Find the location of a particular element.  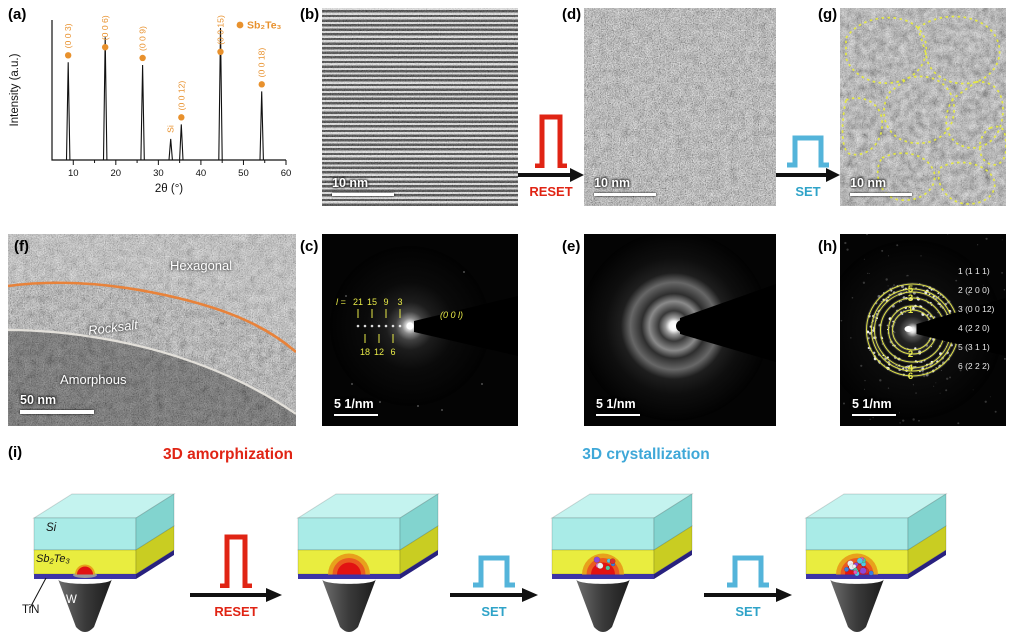

device-stack-initial is located at coordinates (102, 562).